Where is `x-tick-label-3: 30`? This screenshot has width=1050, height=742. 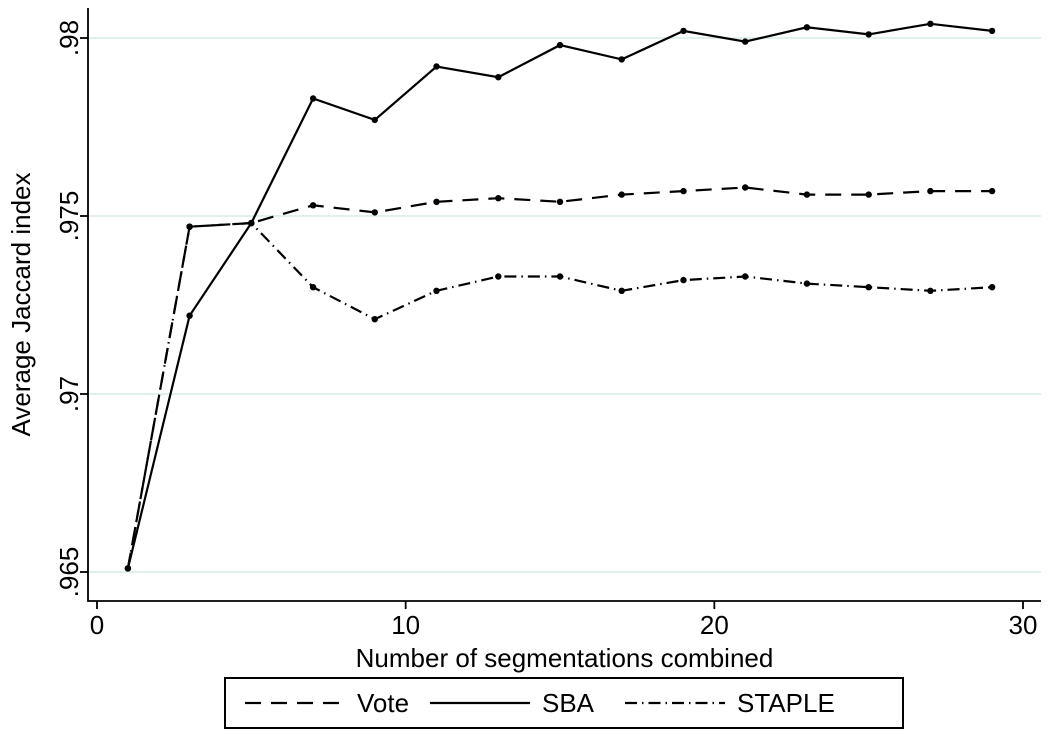 x-tick-label-3: 30 is located at coordinates (1023, 625).